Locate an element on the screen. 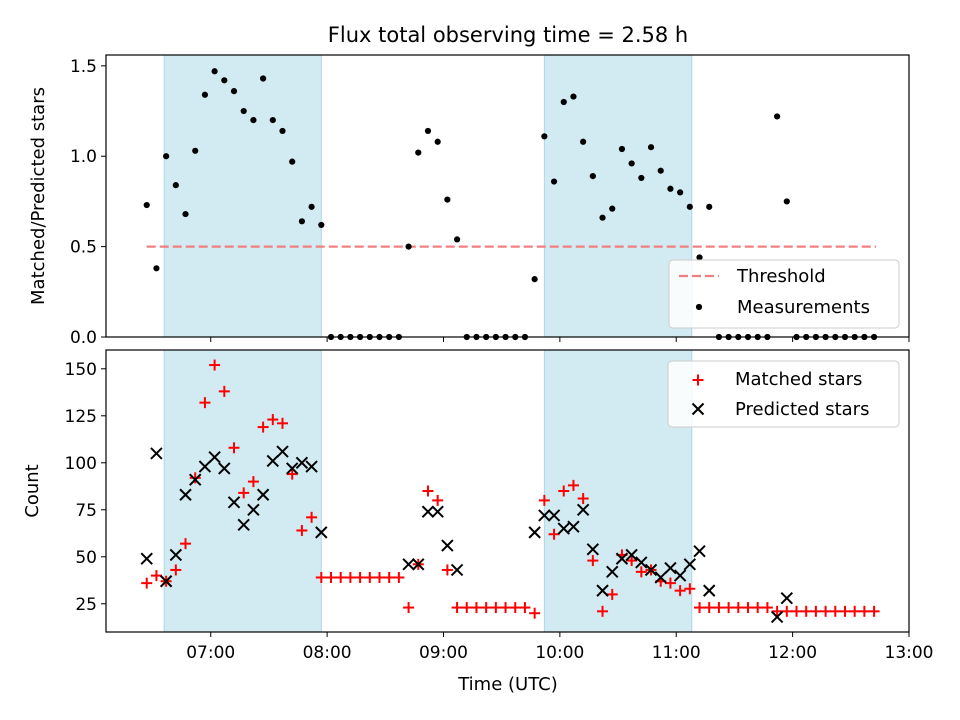 The width and height of the screenshot is (960, 720). bottom-x-ticks: 07:00 08:00 09:00 10:00 11:00 12:00 13:00 is located at coordinates (560, 647).